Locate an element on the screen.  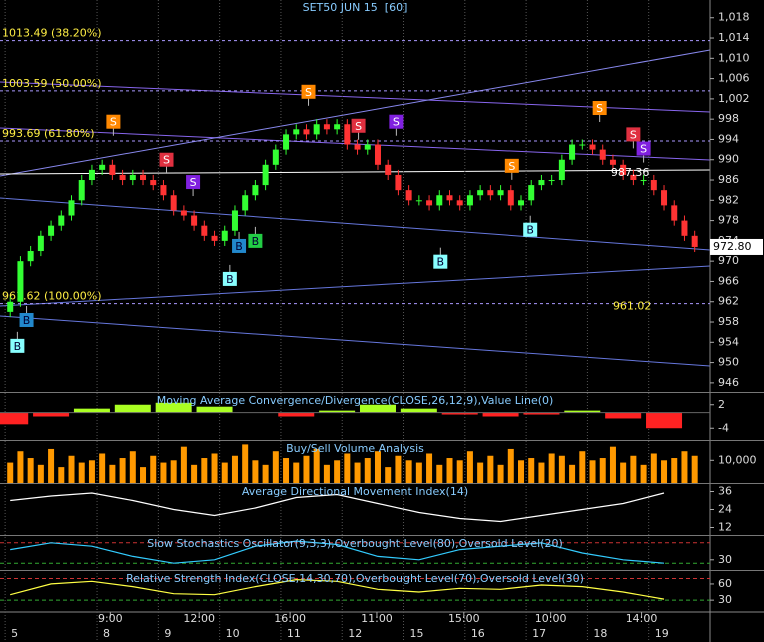
fib-label: 1003.59 (50.00%) is located at coordinates (52, 83).